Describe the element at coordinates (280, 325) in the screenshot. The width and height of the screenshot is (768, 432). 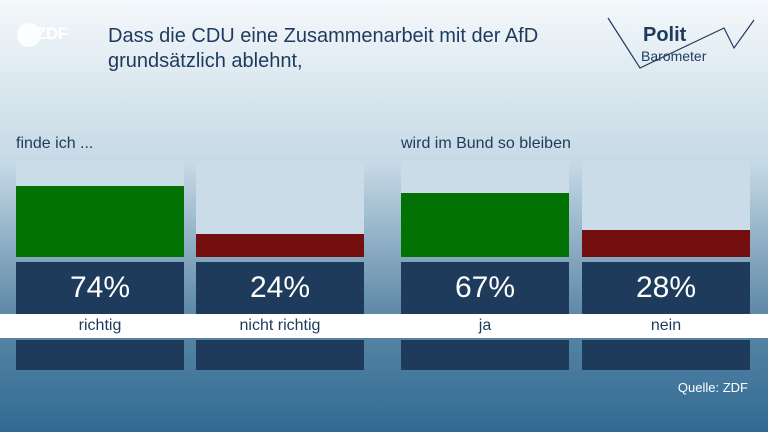
I see `category-label-nicht-richtig: nicht richtig` at that location.